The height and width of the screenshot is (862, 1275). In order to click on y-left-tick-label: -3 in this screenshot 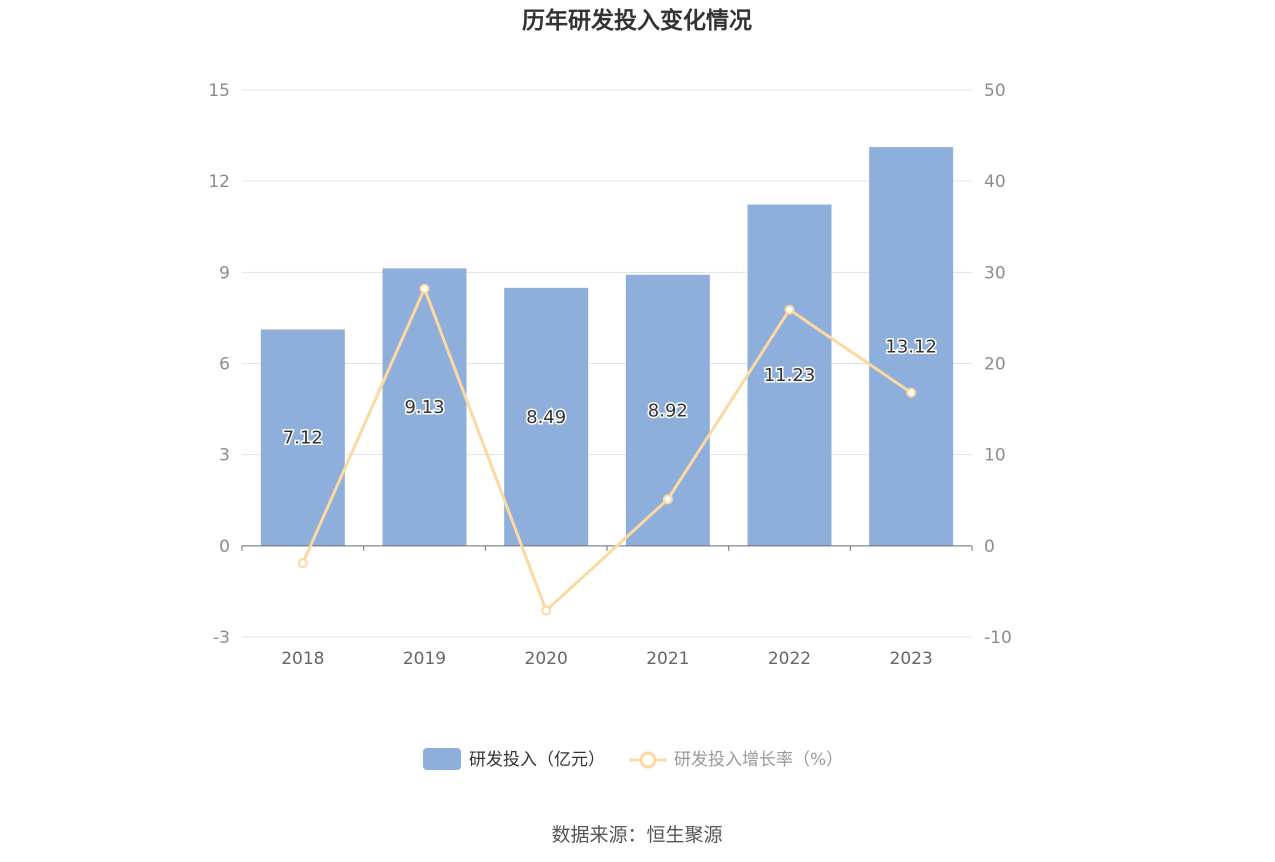, I will do `click(221, 638)`.